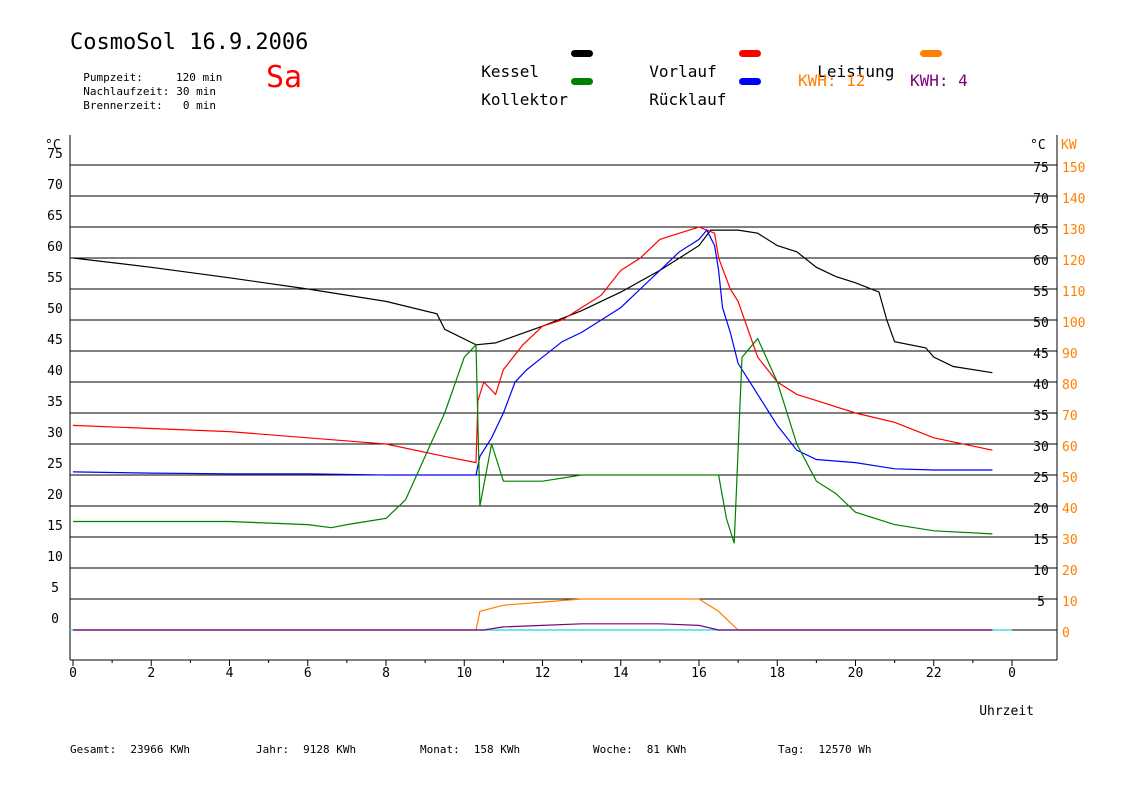  I want to click on legend-label: Kollektor, so click(524, 99).